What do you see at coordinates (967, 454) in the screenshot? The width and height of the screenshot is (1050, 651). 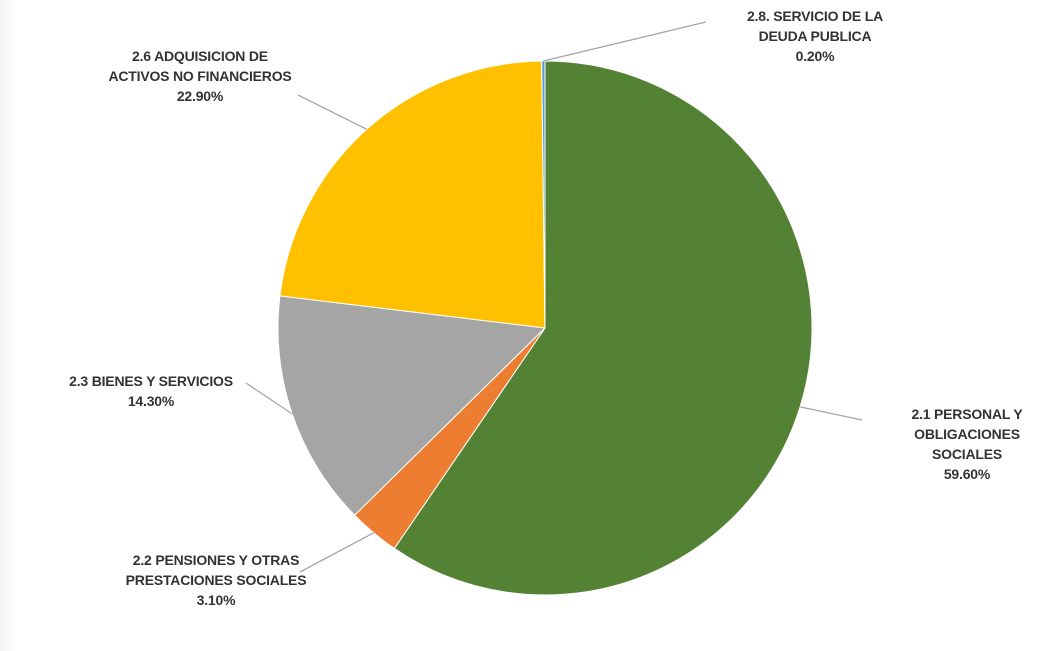 I see `label-line: SOCIALES` at bounding box center [967, 454].